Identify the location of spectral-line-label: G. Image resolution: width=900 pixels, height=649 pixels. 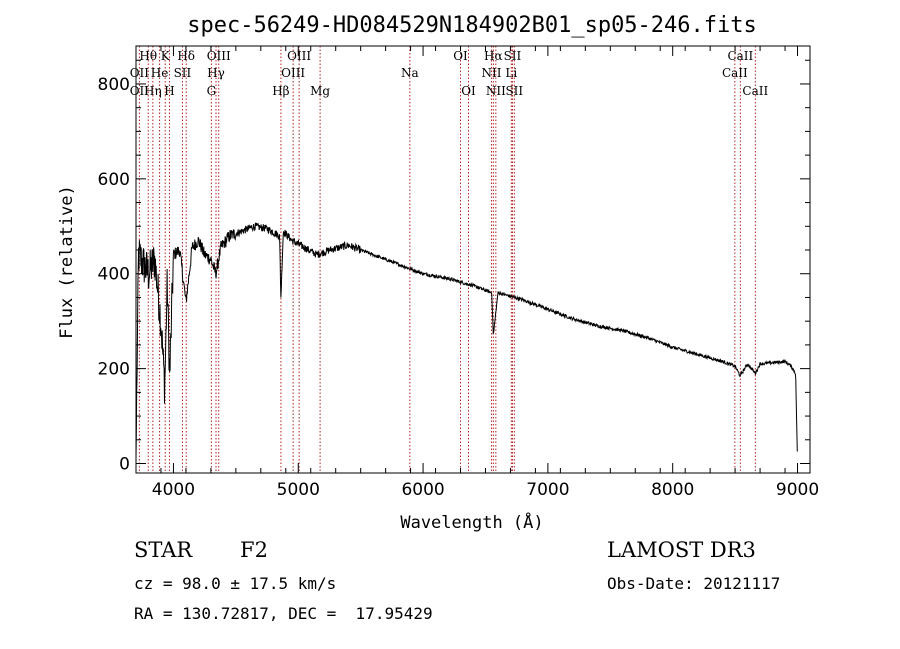
(212, 91).